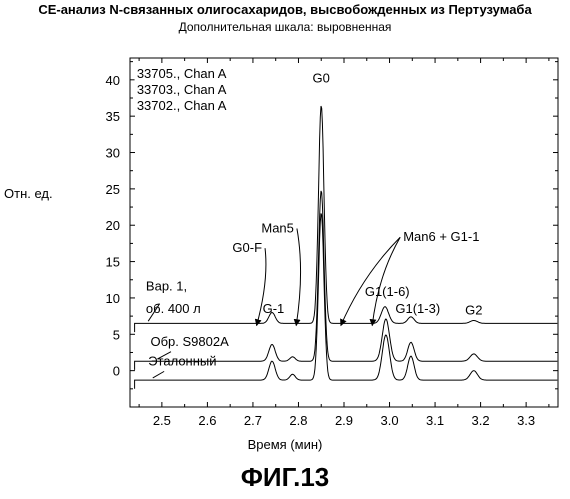 The width and height of the screenshot is (570, 499). What do you see at coordinates (526, 420) in the screenshot?
I see `x-tick-label: 3.3` at bounding box center [526, 420].